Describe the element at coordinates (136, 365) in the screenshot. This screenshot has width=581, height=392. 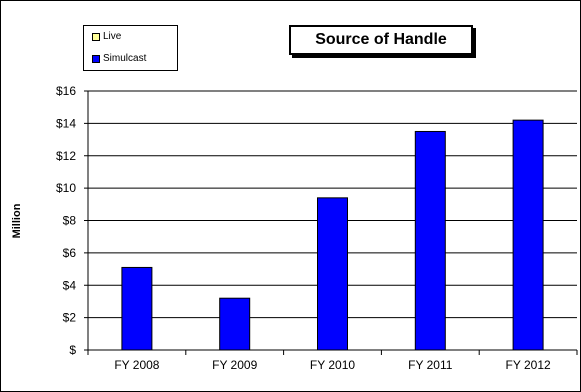
I see `x-tick-label: FY 2008` at that location.